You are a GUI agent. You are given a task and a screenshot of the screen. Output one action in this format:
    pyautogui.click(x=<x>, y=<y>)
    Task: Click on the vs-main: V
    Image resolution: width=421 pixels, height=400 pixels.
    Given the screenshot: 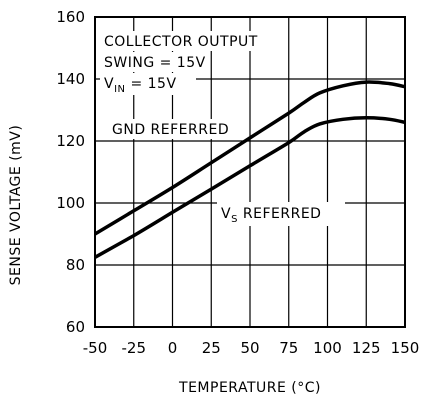 What is the action you would take?
    pyautogui.click(x=226, y=214)
    